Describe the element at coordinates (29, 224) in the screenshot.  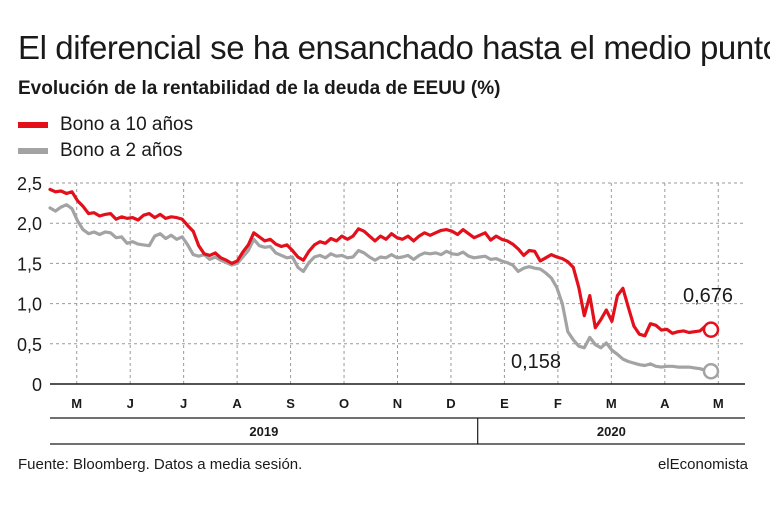
I see `y-tick-label: 2,0` at that location.